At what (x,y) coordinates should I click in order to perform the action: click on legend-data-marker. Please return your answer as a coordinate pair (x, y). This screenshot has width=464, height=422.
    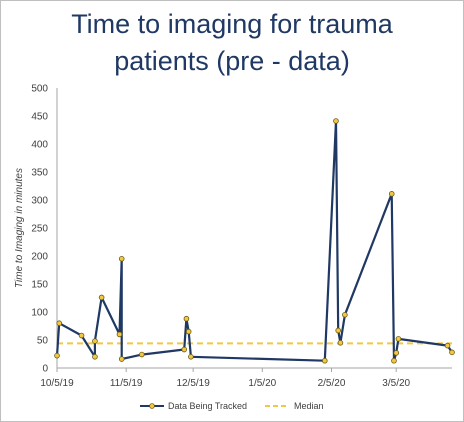
    Looking at the image, I should click on (152, 406).